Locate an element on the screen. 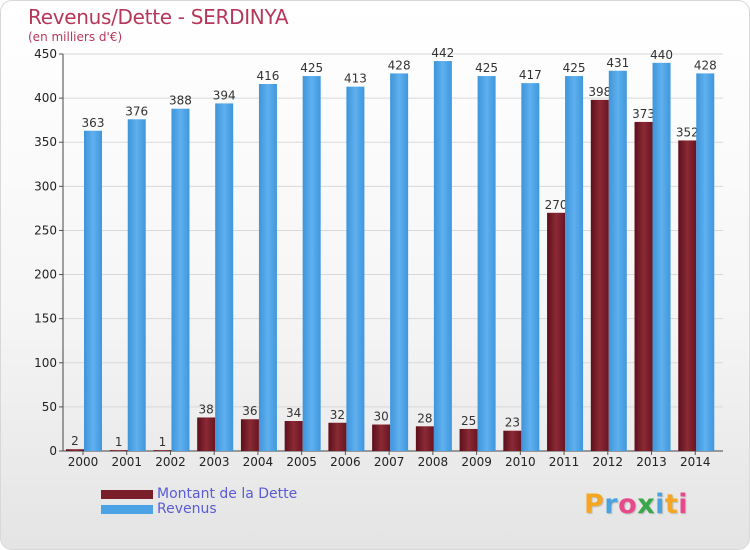  data-label-revenue: 376 is located at coordinates (136, 111).